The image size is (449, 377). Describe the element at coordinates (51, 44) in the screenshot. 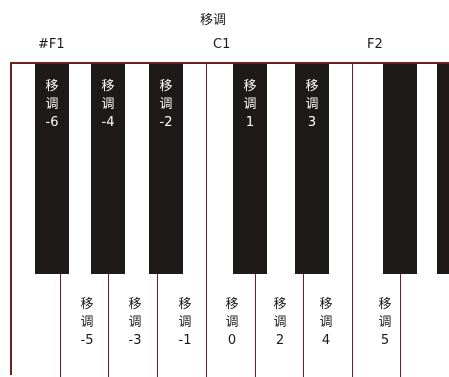

I see `octave-label-f-sharp-1: #F1` at that location.